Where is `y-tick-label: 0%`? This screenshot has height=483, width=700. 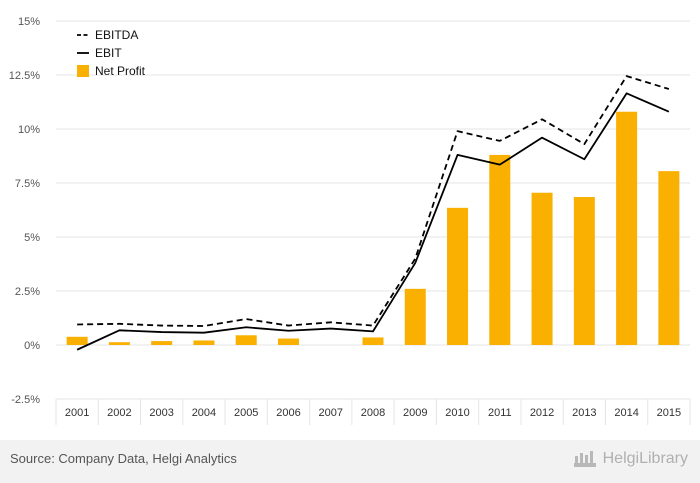 y-tick-label: 0% is located at coordinates (32, 346).